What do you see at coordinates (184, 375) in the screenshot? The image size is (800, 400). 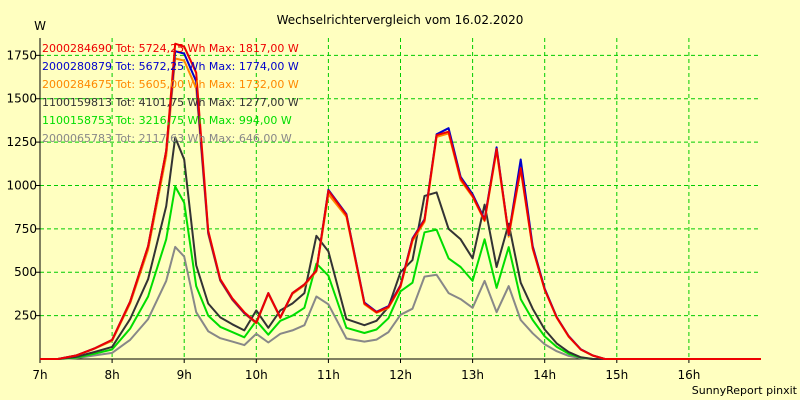 I see `x-tick-label: 9h` at bounding box center [184, 375].